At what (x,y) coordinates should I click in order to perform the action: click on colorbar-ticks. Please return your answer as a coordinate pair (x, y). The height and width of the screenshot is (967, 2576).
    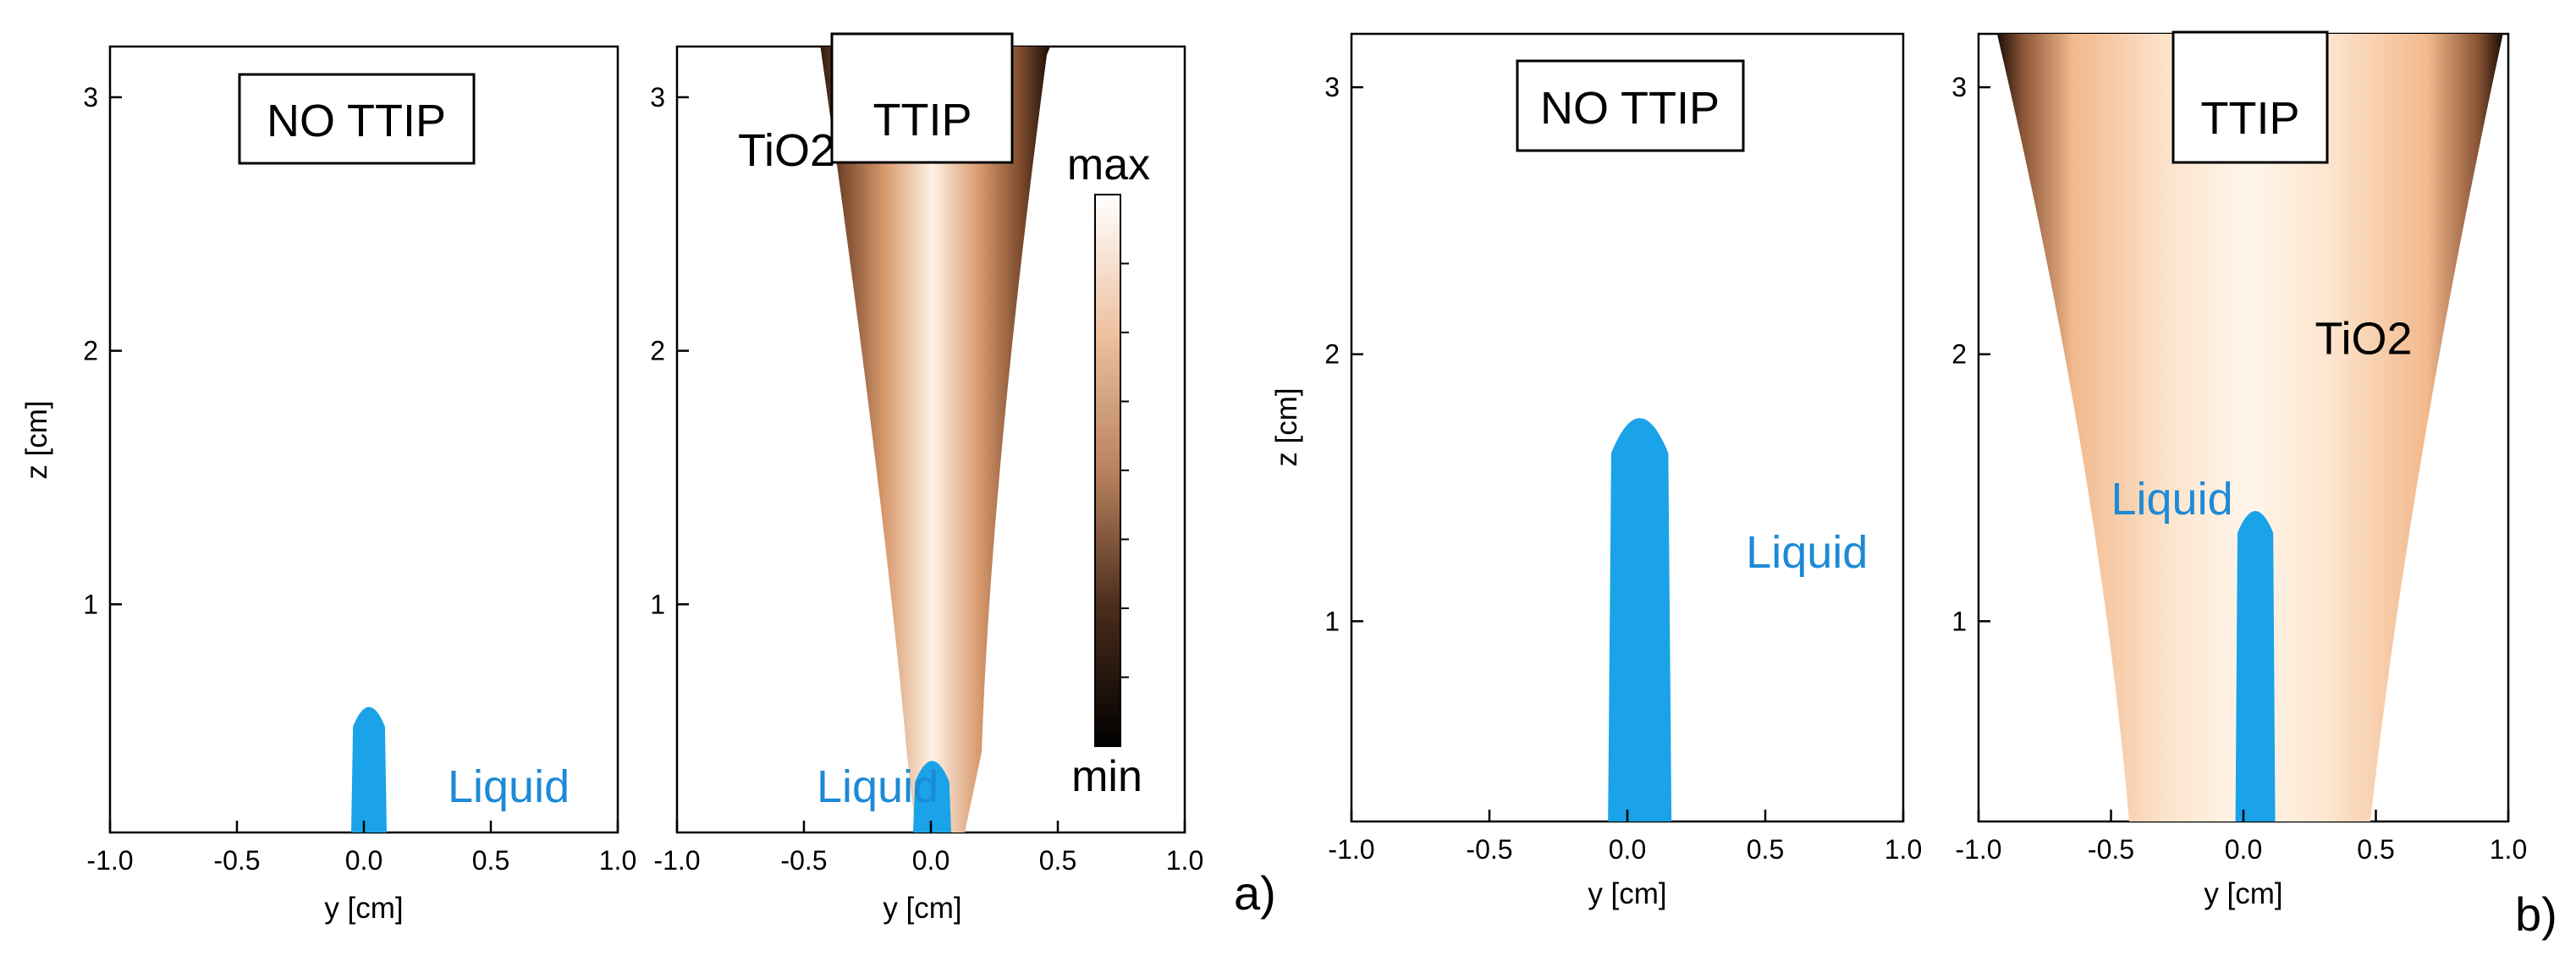
    Looking at the image, I should click on (1124, 470).